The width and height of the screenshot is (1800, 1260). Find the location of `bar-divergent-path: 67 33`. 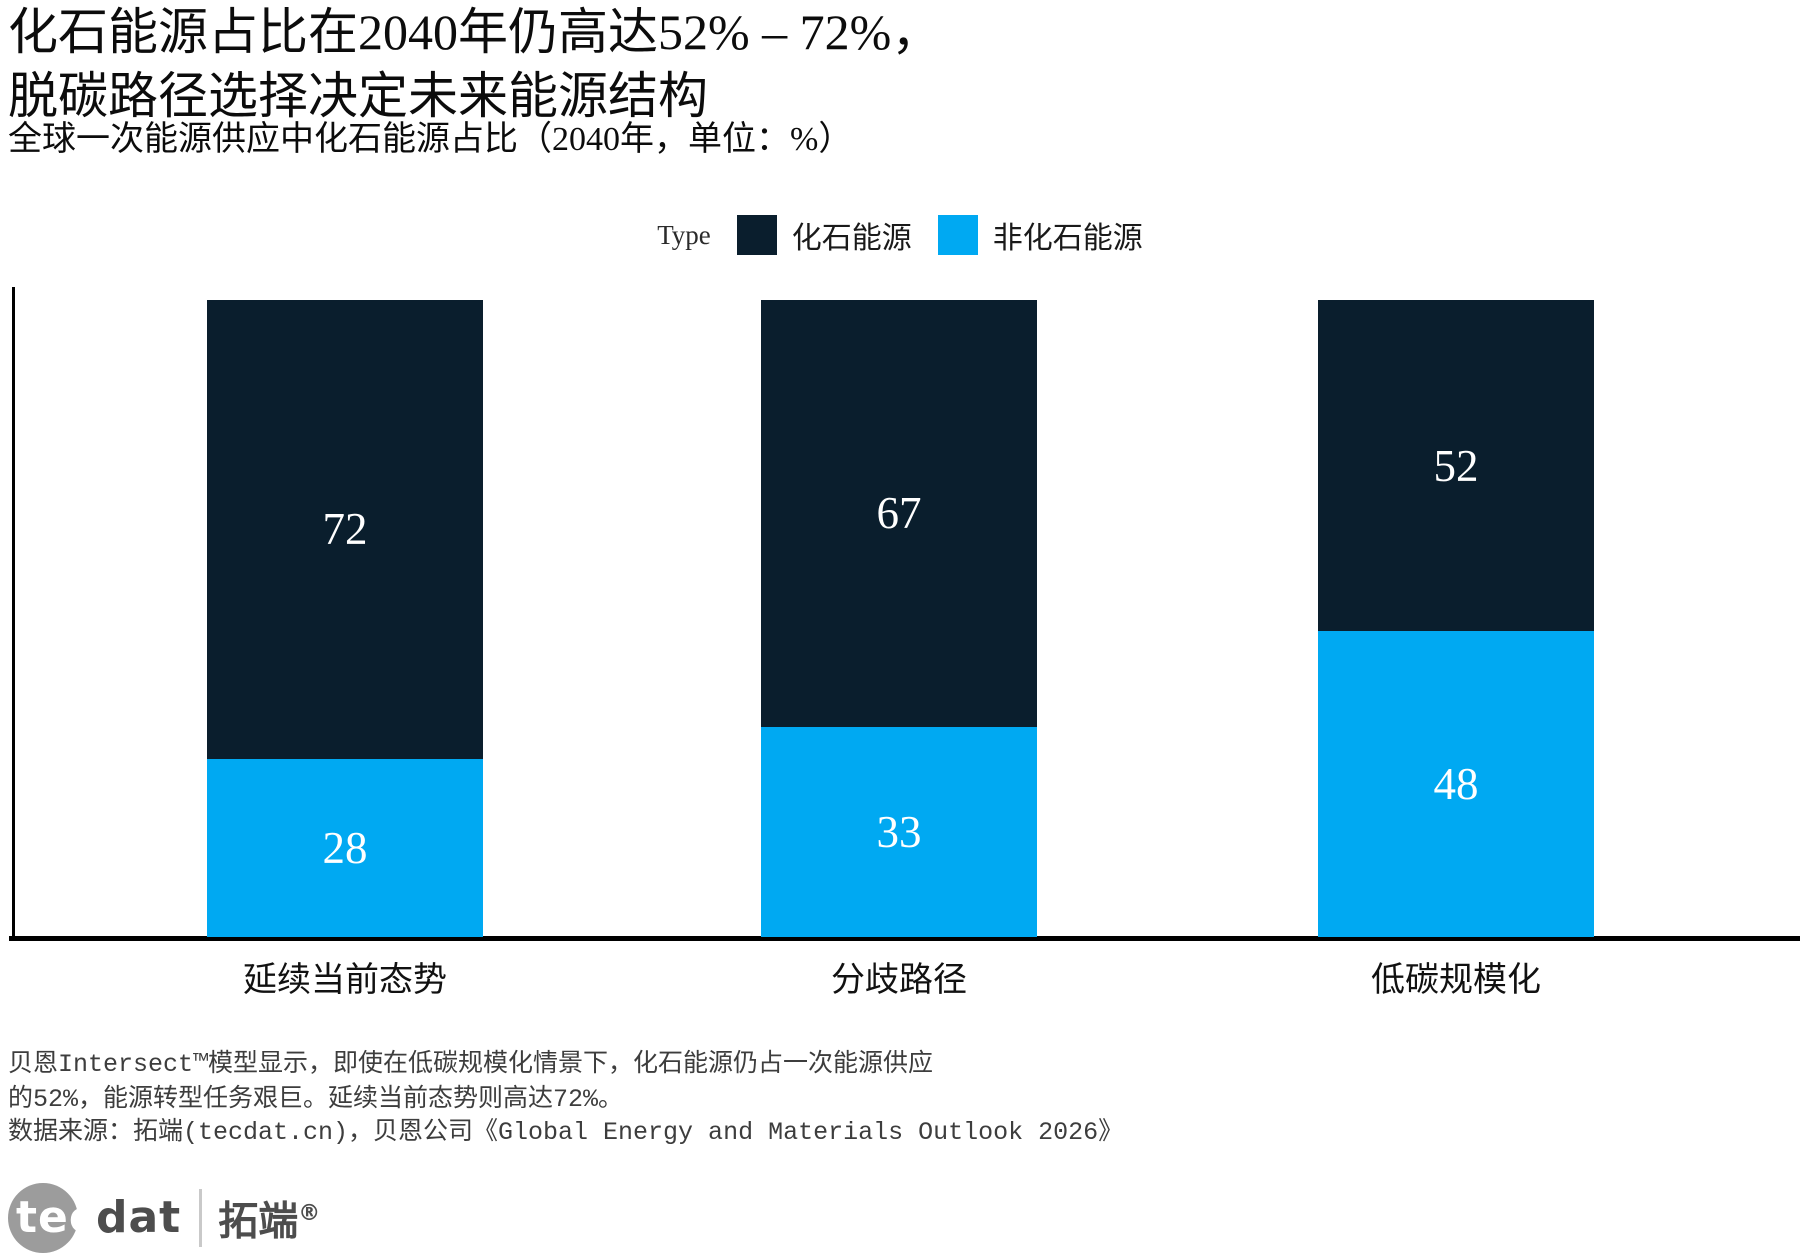

bar-divergent-path: 67 33 is located at coordinates (899, 618).